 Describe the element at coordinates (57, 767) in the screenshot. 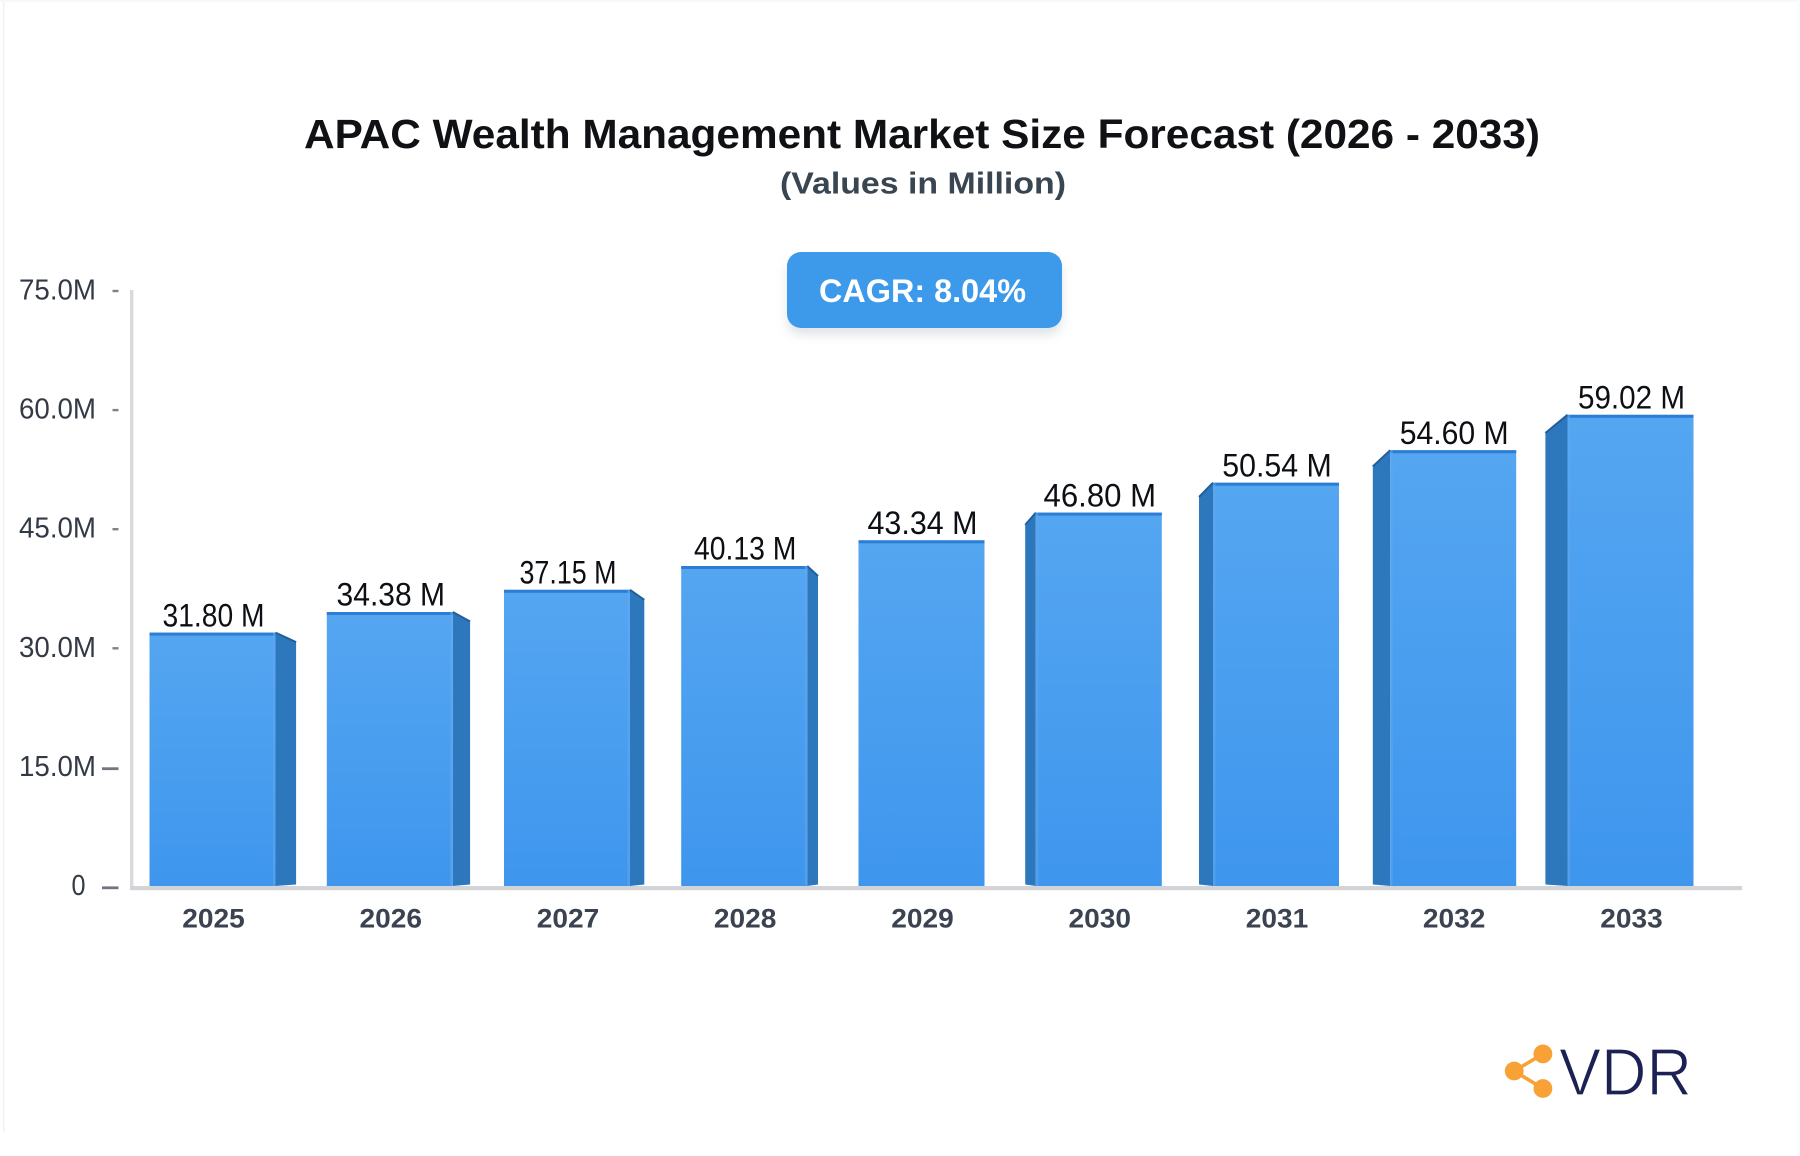

I see `svg-text: 15.0M` at that location.